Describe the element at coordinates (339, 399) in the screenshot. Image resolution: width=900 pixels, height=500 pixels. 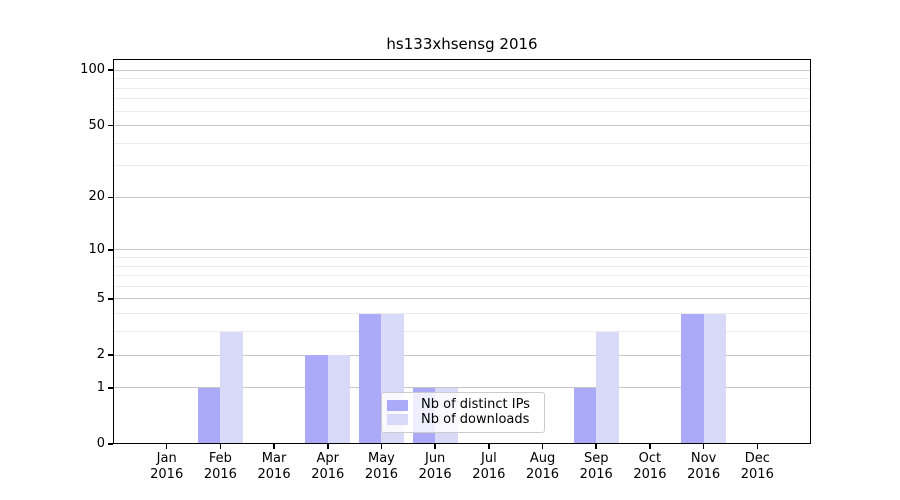
I see `bar-downloads-apr` at that location.